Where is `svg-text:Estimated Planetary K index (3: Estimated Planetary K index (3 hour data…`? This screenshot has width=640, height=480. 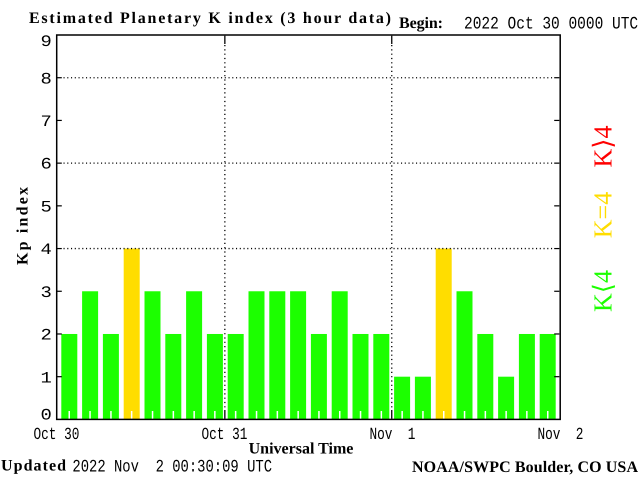 svg-text:Estimated Planetary K index (3: Estimated Planetary K index (3 hour data… is located at coordinates (210, 18).